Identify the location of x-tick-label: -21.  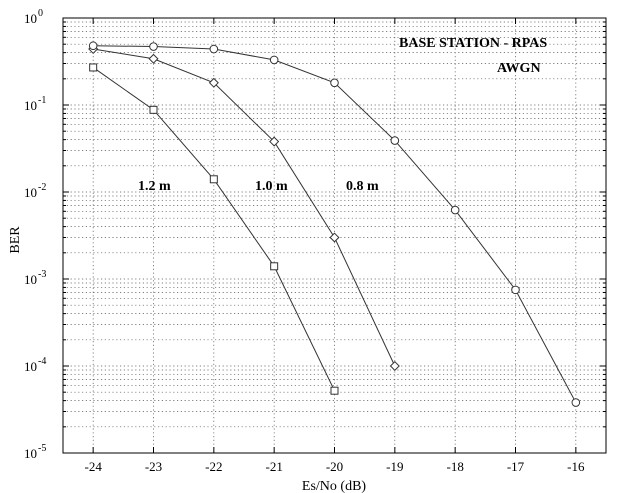
(273, 466).